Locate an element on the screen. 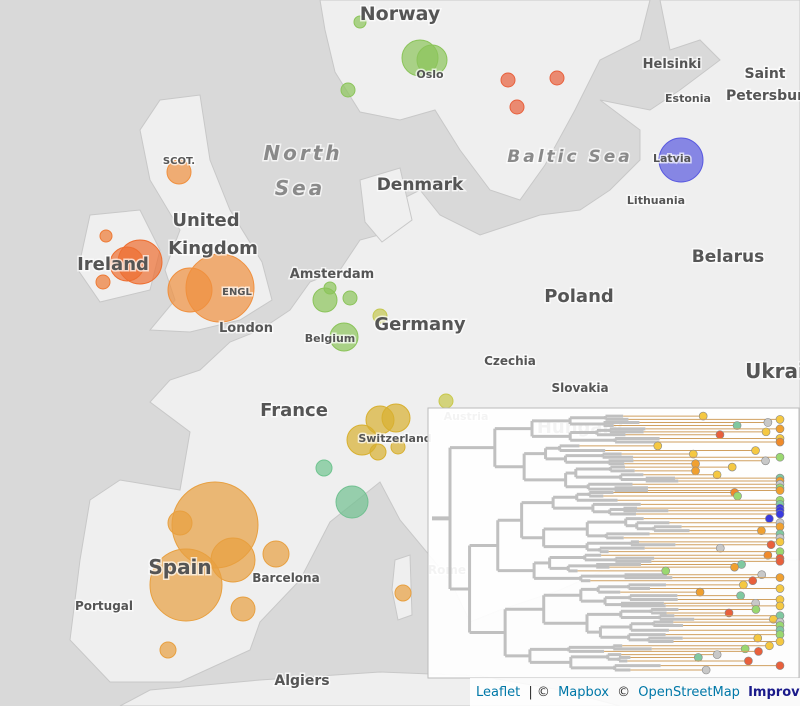 The width and height of the screenshot is (800, 706). place-label: Baltic Sea is located at coordinates (569, 157).